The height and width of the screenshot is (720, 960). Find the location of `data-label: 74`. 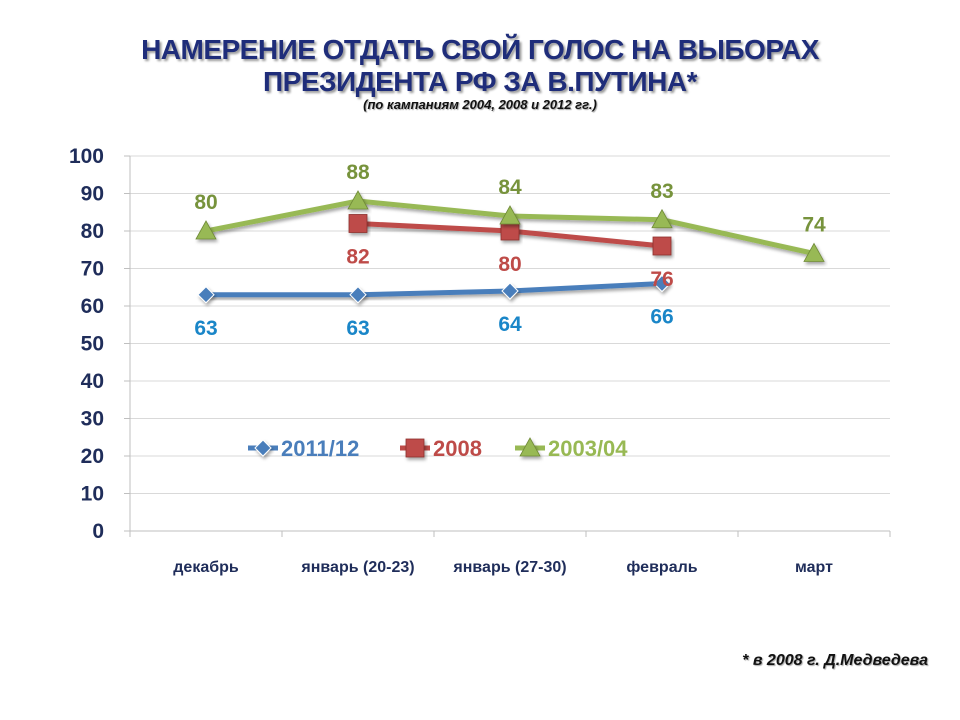

data-label: 74 is located at coordinates (814, 225).